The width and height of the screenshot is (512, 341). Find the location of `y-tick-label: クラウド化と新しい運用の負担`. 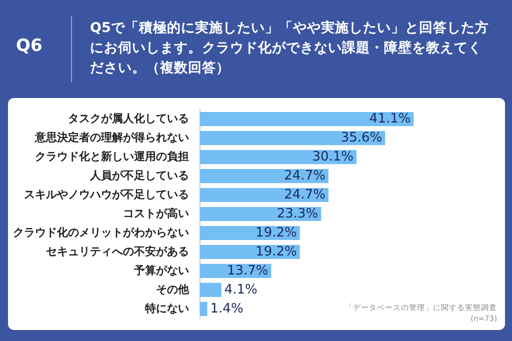

y-tick-label: クラウド化と新しい運用の負担 is located at coordinates (112, 156).